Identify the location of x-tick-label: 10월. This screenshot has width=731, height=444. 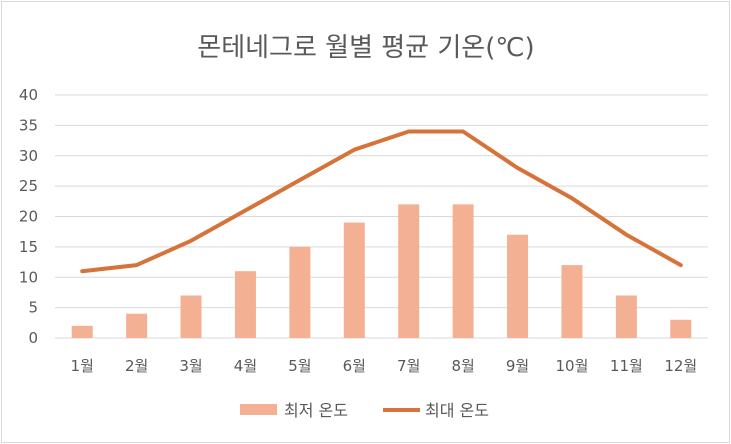
(572, 366).